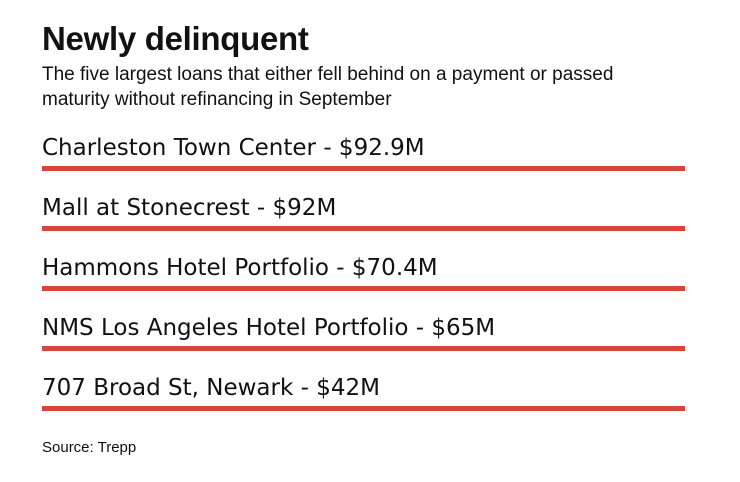 The width and height of the screenshot is (740, 482). I want to click on bar-row: Mall at Stonecrest - $92M, so click(363, 212).